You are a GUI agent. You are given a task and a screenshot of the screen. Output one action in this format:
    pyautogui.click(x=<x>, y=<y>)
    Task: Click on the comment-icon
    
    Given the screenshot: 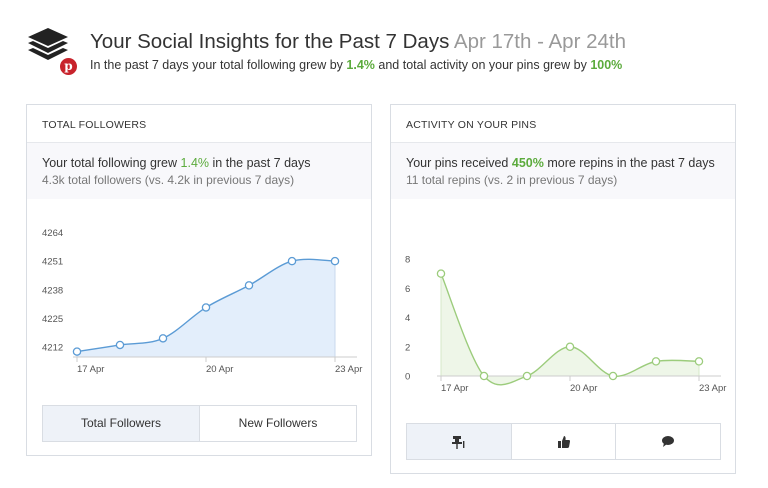 What is the action you would take?
    pyautogui.click(x=668, y=441)
    